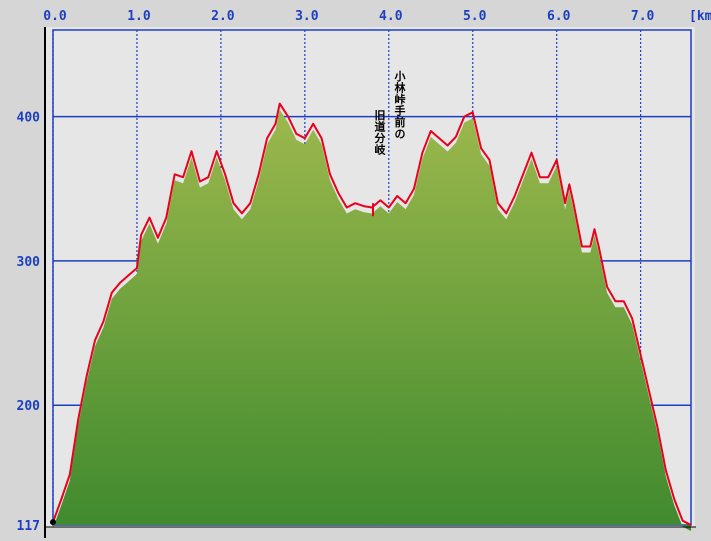  Describe the element at coordinates (559, 16) in the screenshot. I see `x-tick-label: 6.0` at that location.